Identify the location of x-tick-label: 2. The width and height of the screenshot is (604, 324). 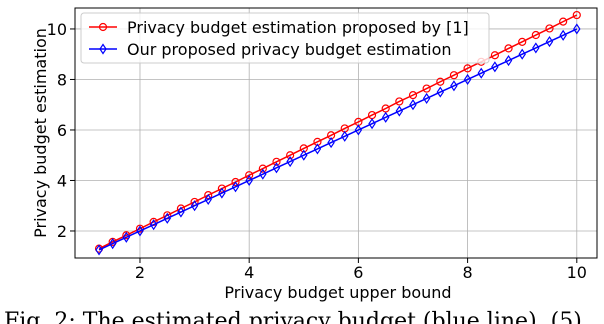
(140, 272).